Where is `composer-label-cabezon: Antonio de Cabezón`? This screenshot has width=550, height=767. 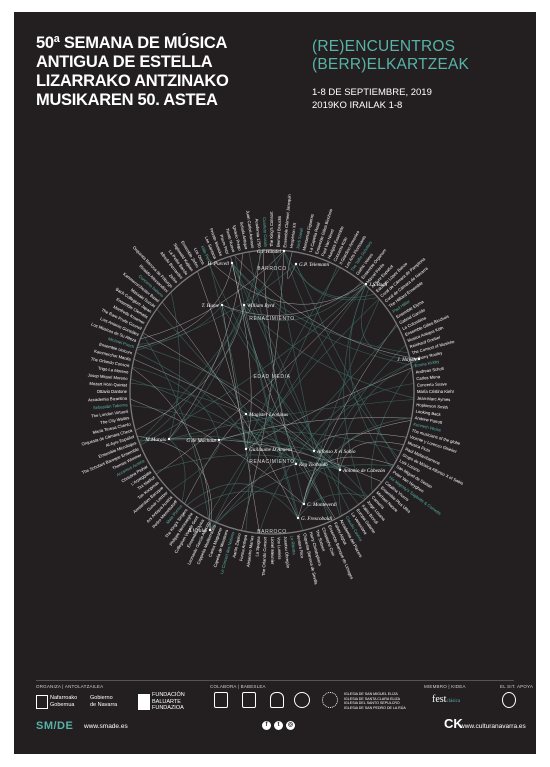 composer-label-cabezon: Antonio de Cabezón is located at coordinates (363, 471).